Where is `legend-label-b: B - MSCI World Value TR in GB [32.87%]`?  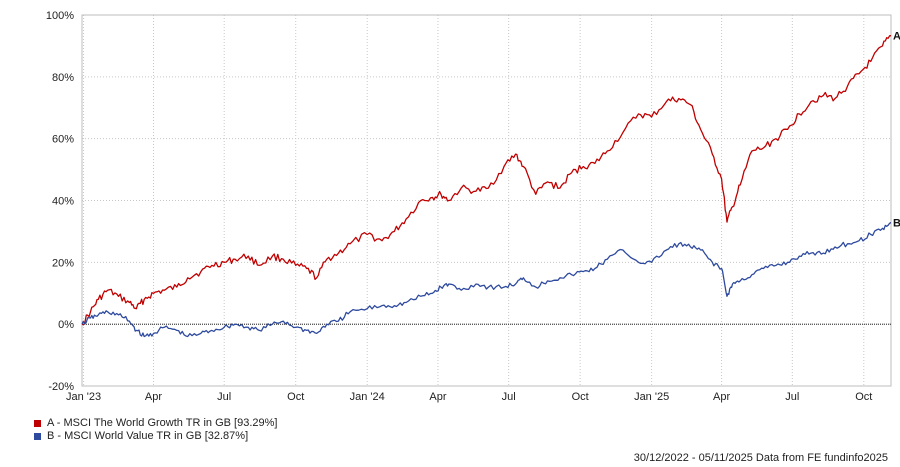
legend-label-b: B - MSCI World Value TR in GB [32.87%] is located at coordinates (148, 436).